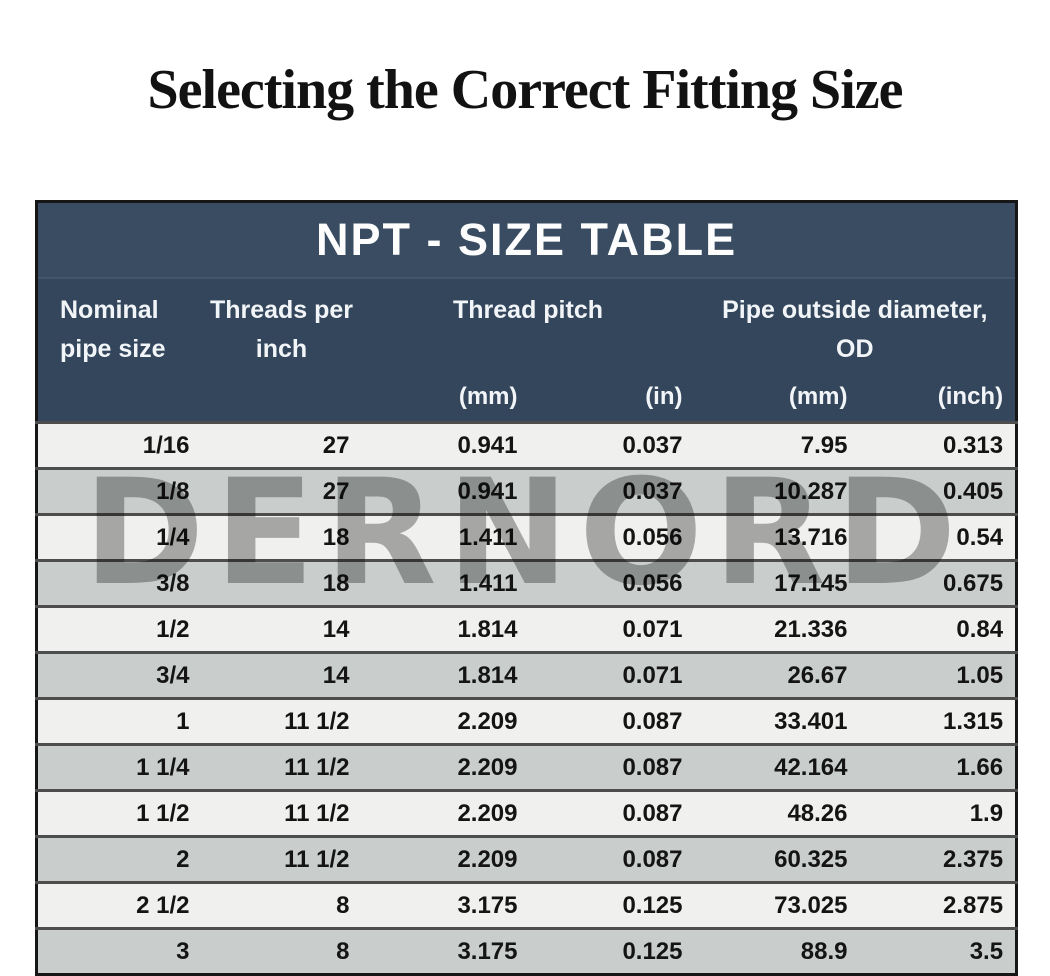  Describe the element at coordinates (980, 629) in the screenshot. I see `cell: 0.84` at that location.